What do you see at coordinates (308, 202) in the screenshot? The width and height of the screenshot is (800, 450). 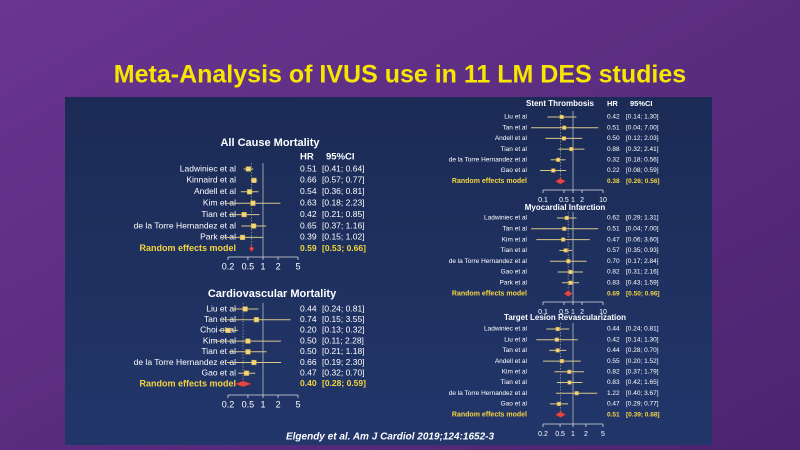 I see `hr-value: 0.63` at bounding box center [308, 202].